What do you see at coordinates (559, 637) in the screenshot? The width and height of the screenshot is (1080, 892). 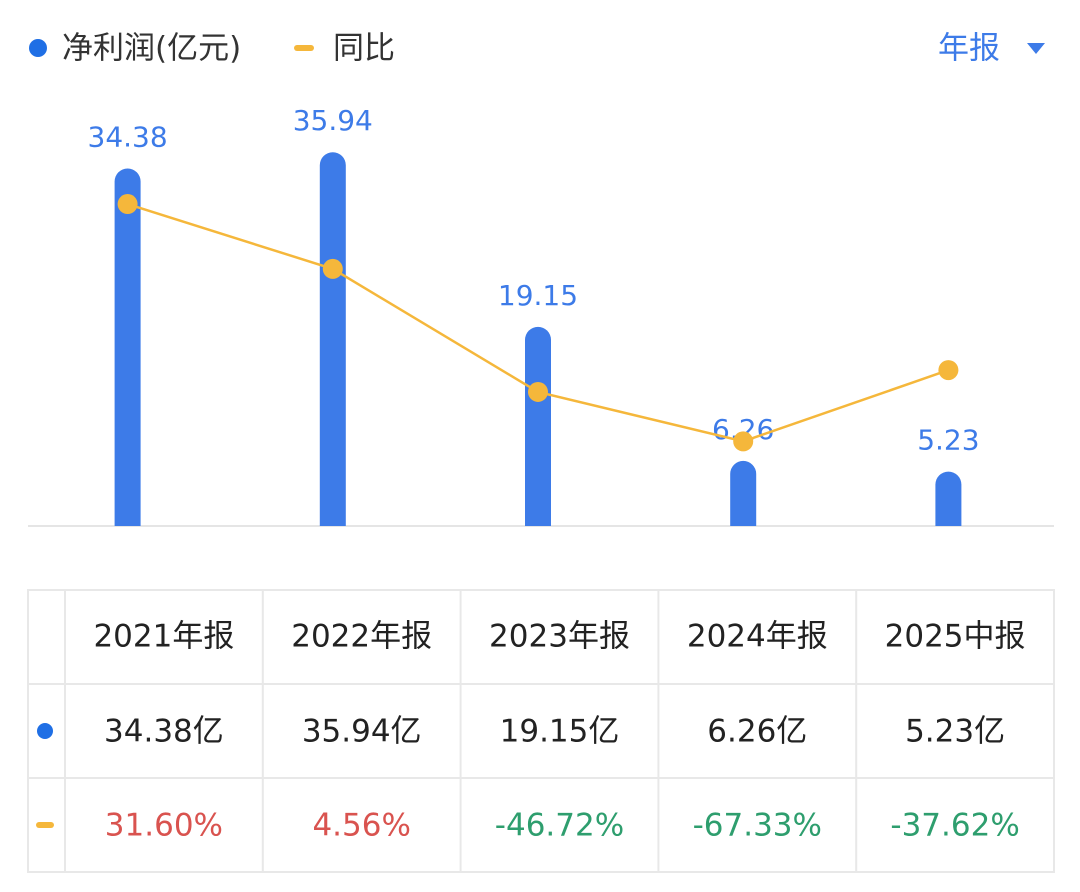 I see `table-header: 2023年报` at bounding box center [559, 637].